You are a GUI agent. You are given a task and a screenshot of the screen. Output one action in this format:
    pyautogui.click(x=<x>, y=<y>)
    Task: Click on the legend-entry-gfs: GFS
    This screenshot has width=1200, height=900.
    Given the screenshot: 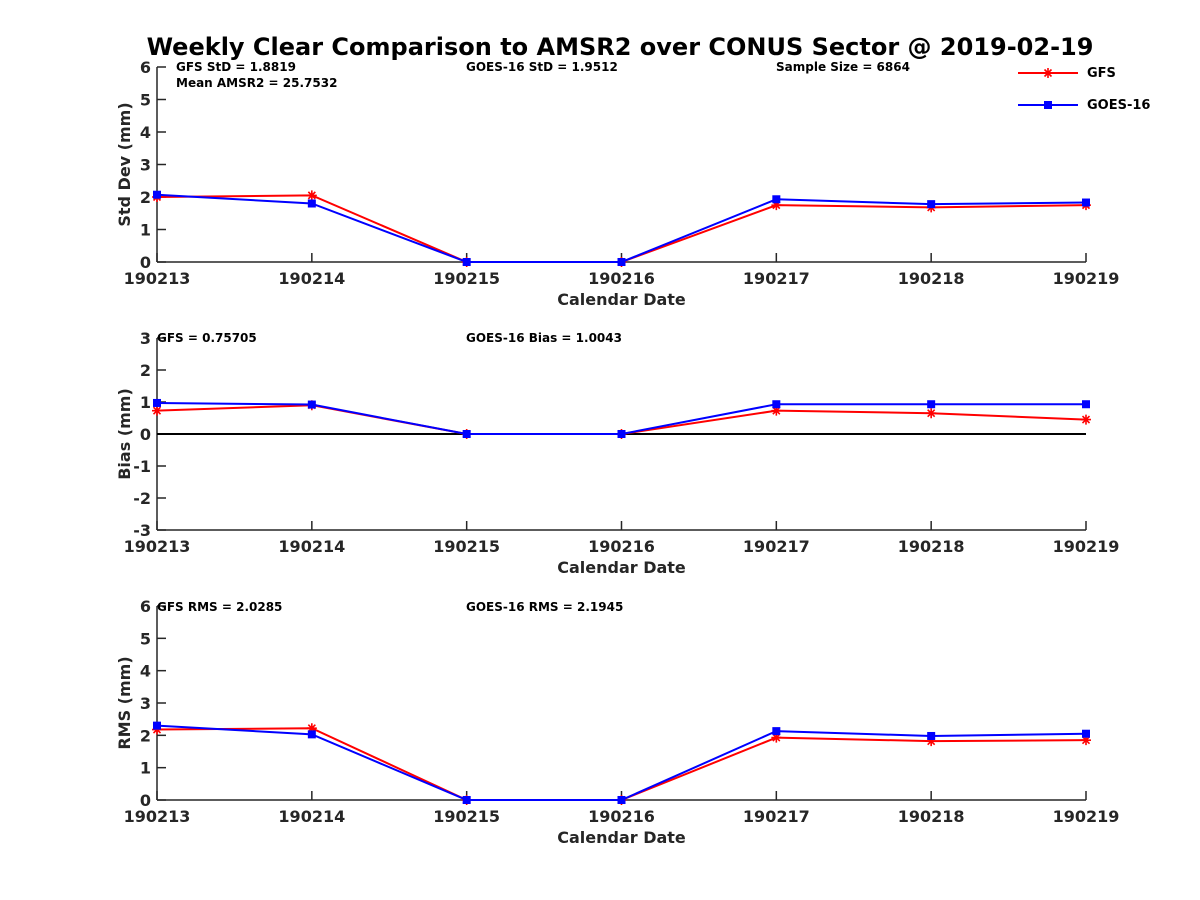 What is the action you would take?
    pyautogui.click(x=1067, y=73)
    